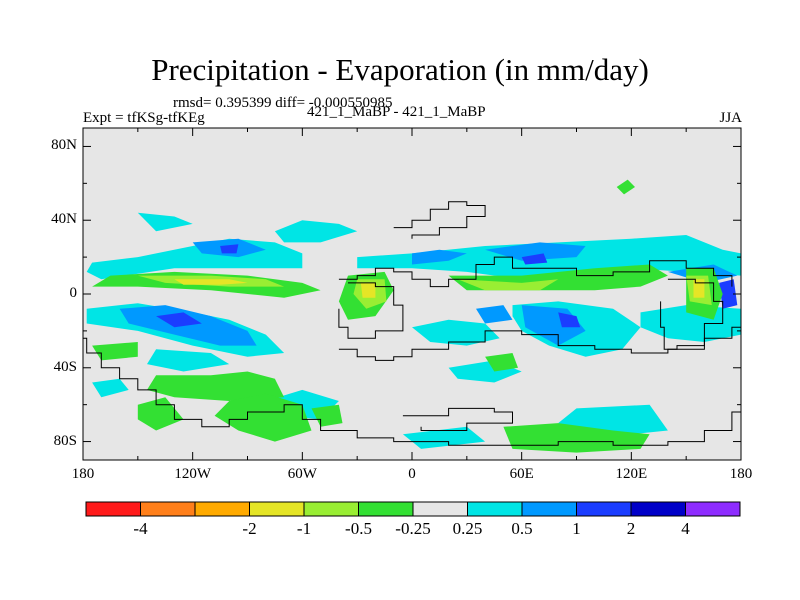 The image size is (800, 600). I want to click on x-tick-label: 60W, so click(302, 474).